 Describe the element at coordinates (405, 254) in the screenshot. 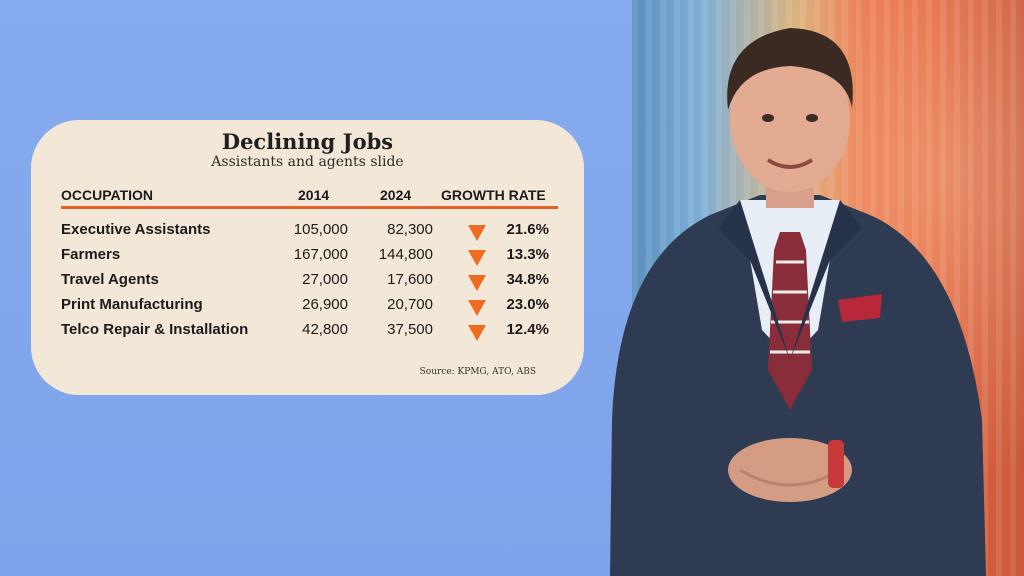

I see `value-2024-cell: 144,800` at that location.